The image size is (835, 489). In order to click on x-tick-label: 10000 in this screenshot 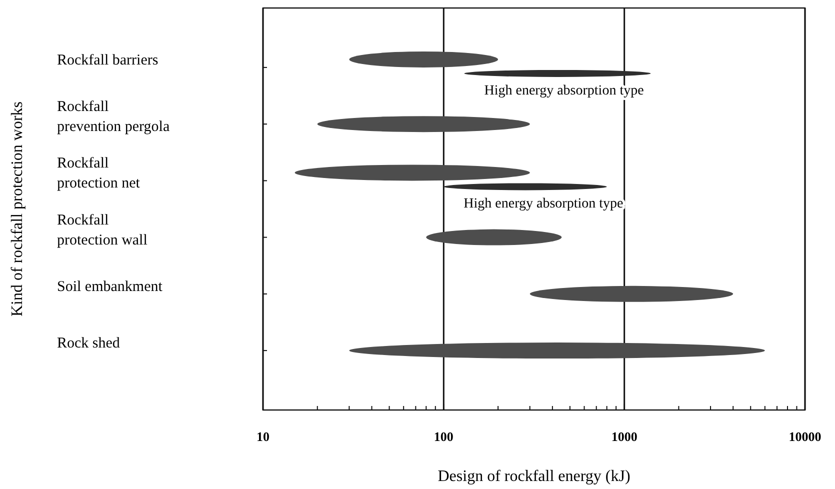, I will do `click(805, 436)`.